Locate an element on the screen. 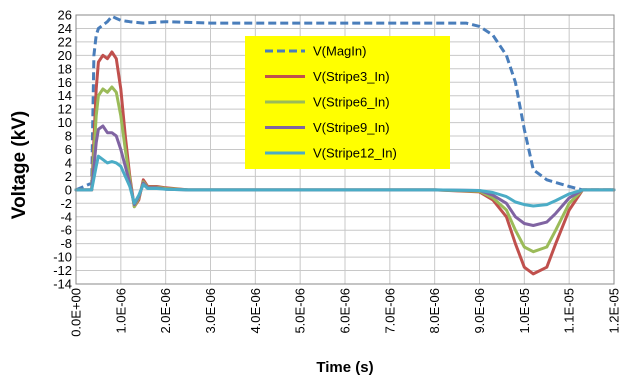  x-tick-label: 7.0E-06 is located at coordinates (389, 311).